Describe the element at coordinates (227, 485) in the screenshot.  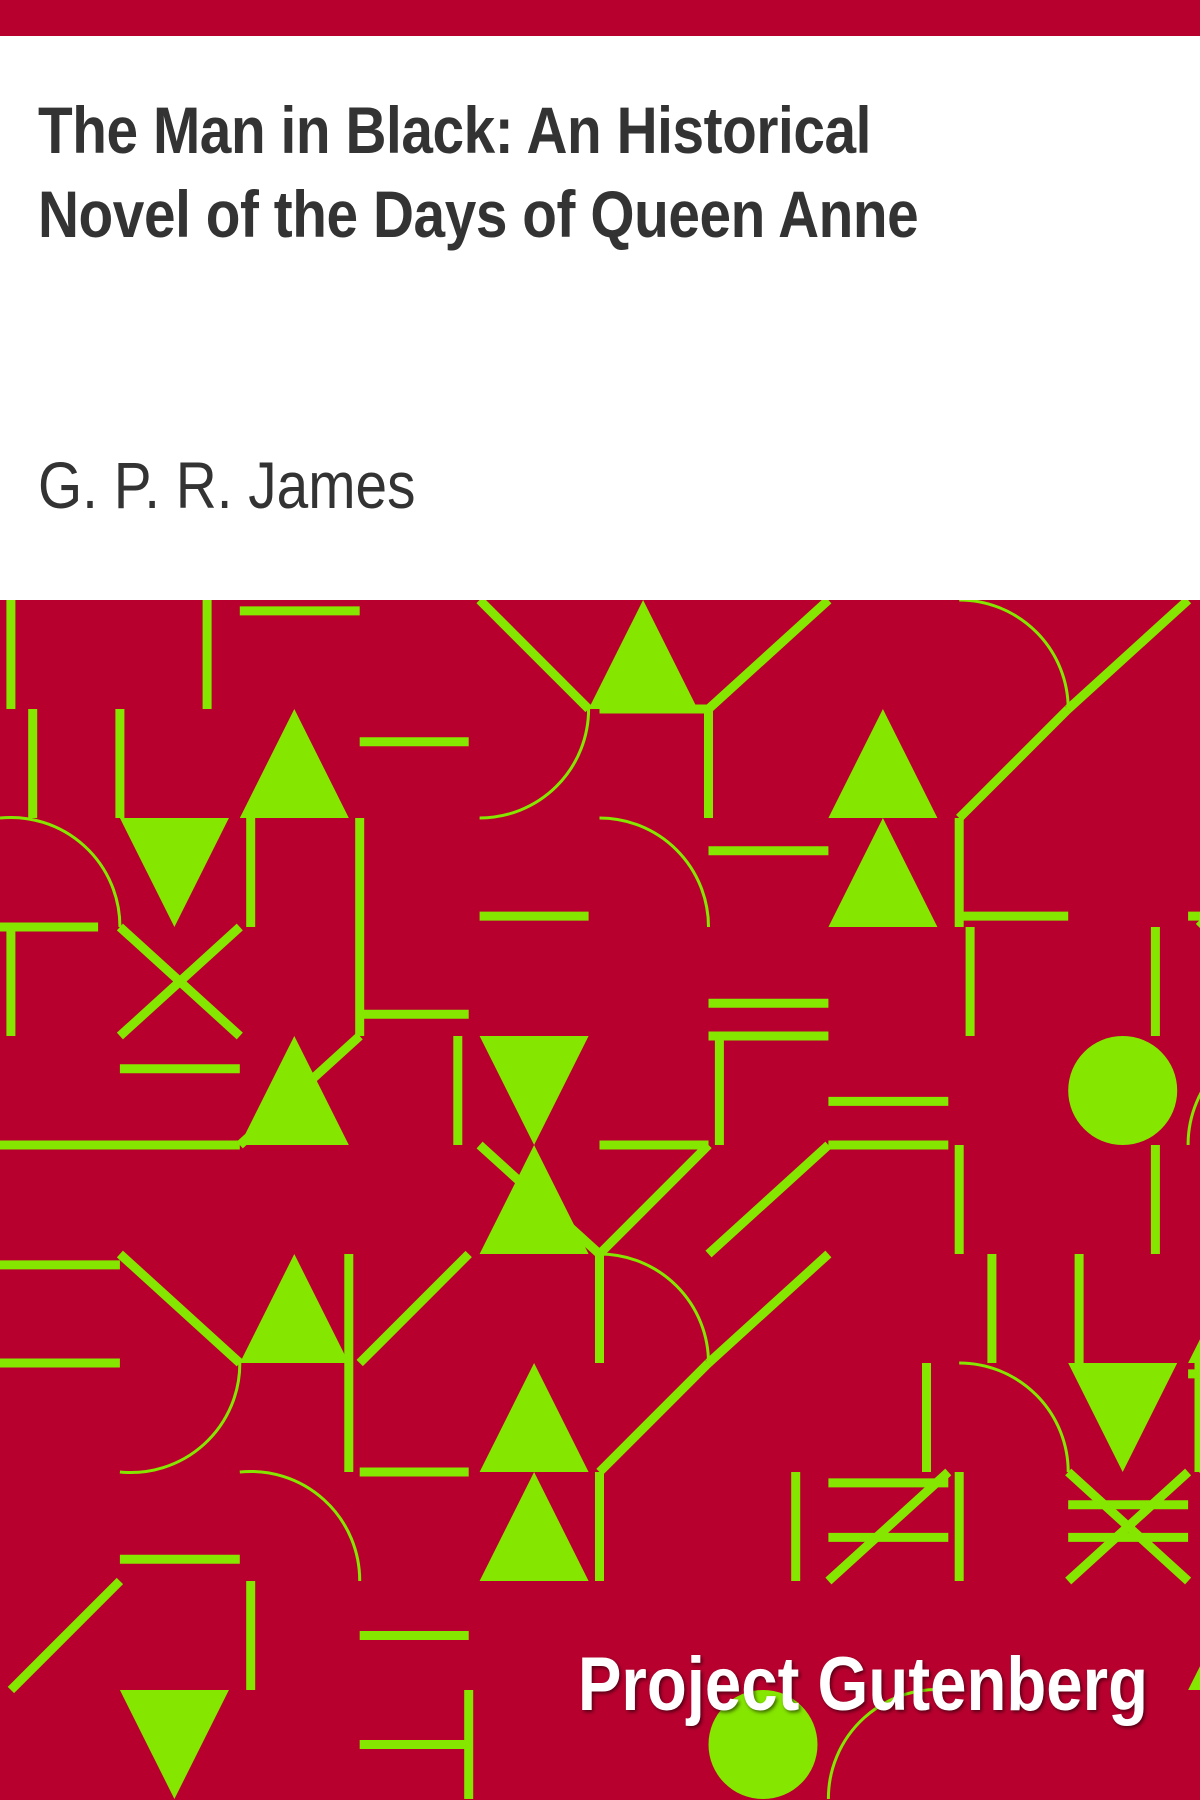
I see `book-author: G. P. R. James` at that location.